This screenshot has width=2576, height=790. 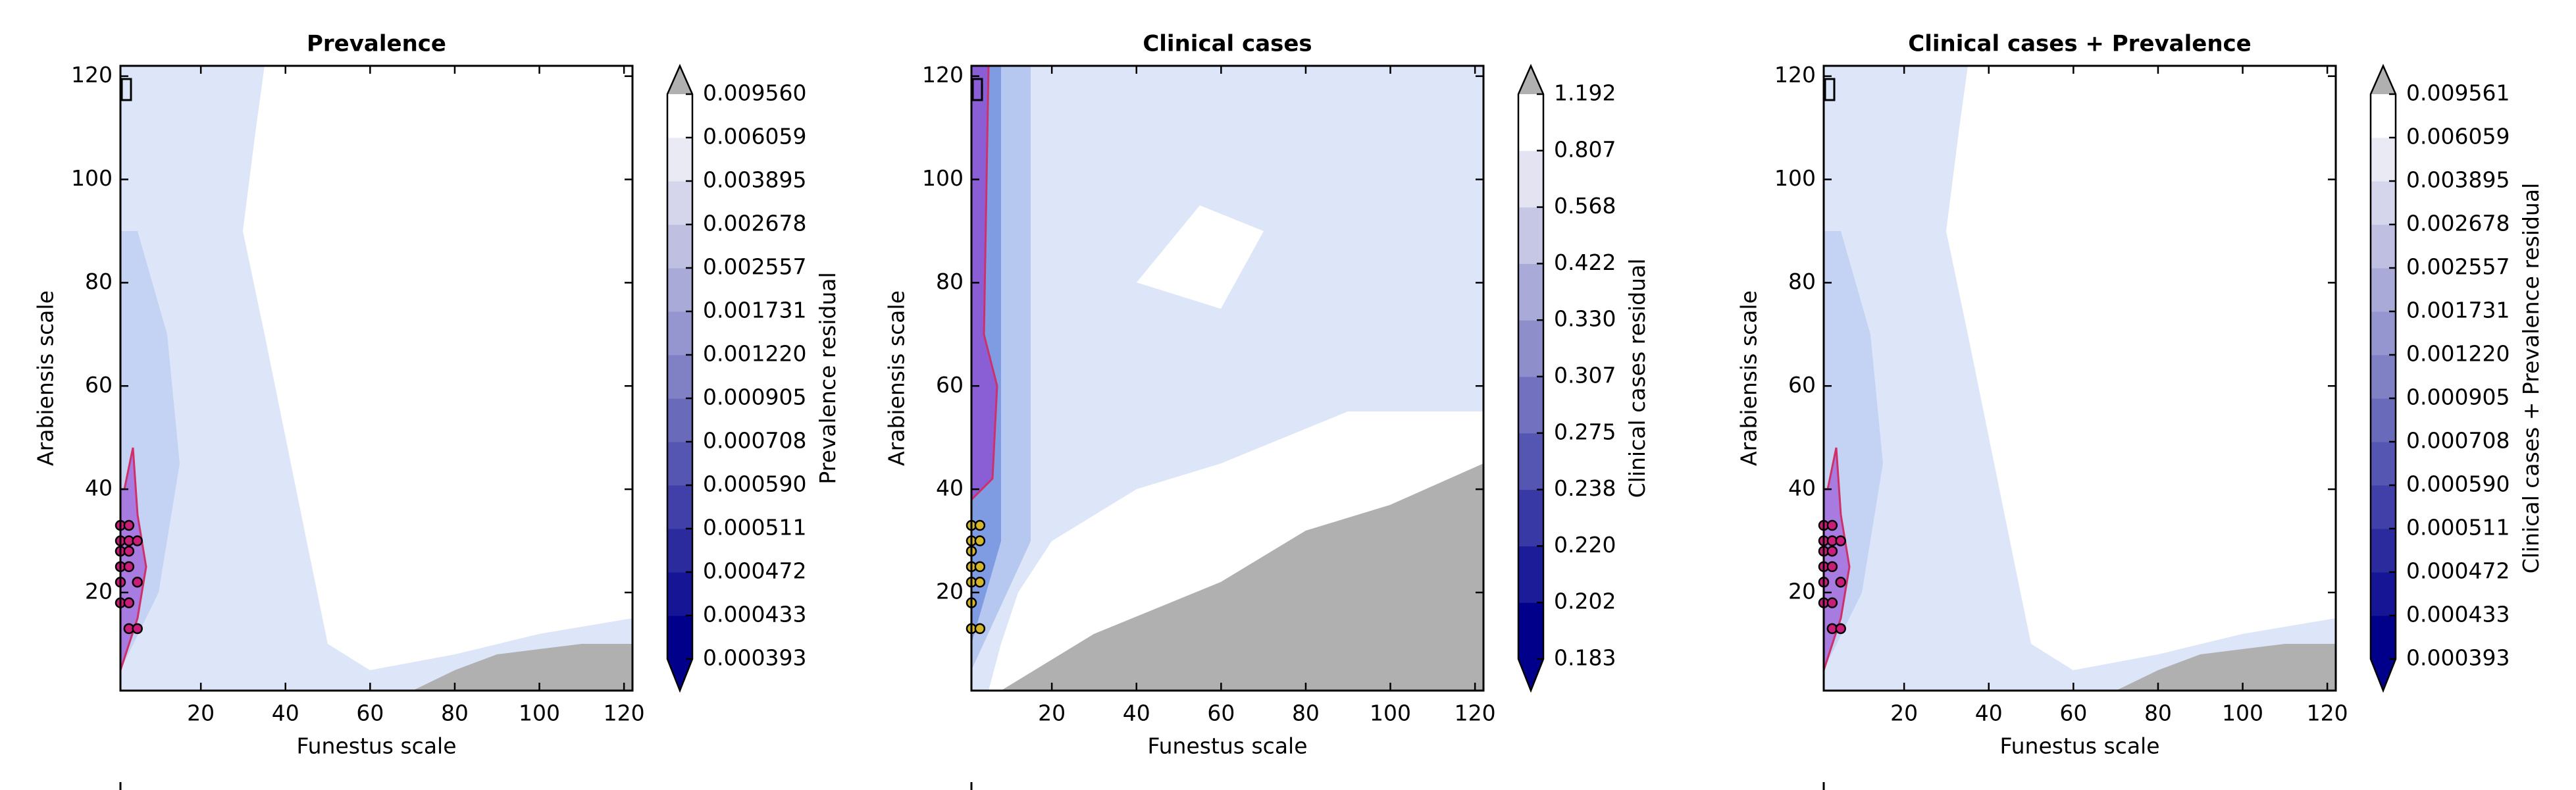 What do you see at coordinates (754, 93) in the screenshot?
I see `colorbar-tick-label: 0.009560` at bounding box center [754, 93].